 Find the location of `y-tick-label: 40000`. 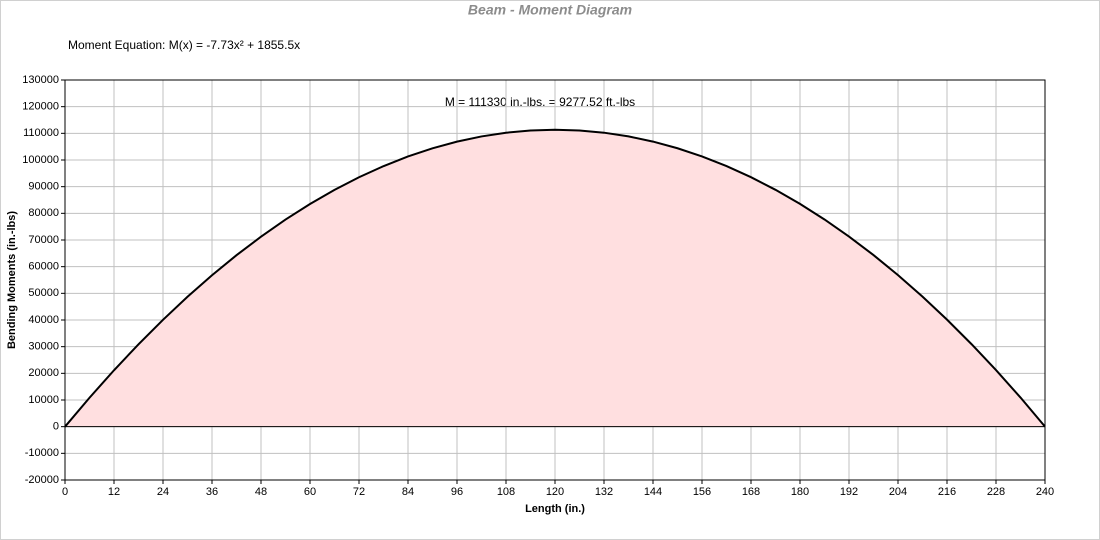

y-tick-label: 40000 is located at coordinates (43, 320).